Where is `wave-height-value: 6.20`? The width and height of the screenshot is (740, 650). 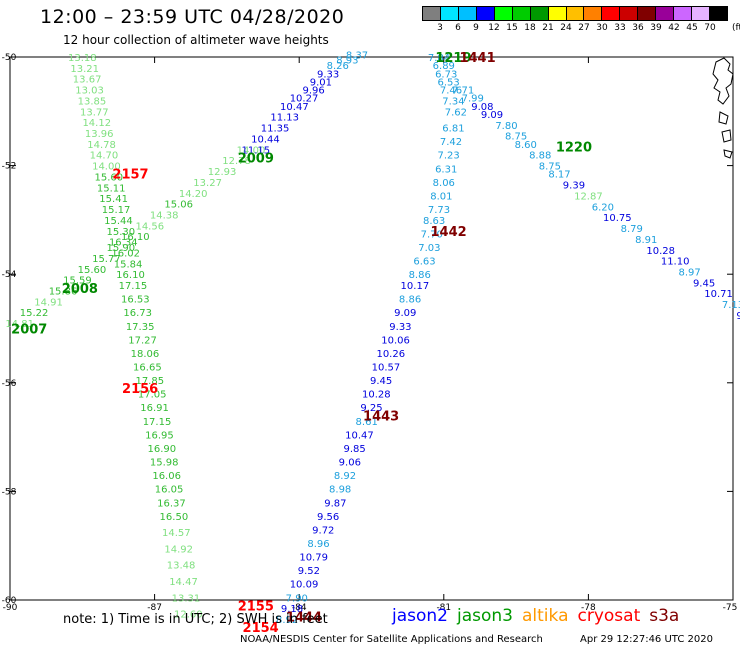
wave-height-value: 6.20 is located at coordinates (603, 207).